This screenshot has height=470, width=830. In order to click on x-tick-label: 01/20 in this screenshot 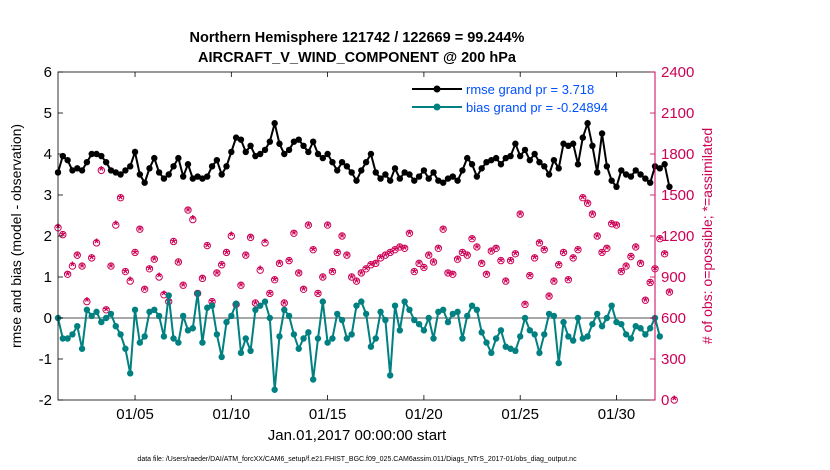, I will do `click(424, 414)`.